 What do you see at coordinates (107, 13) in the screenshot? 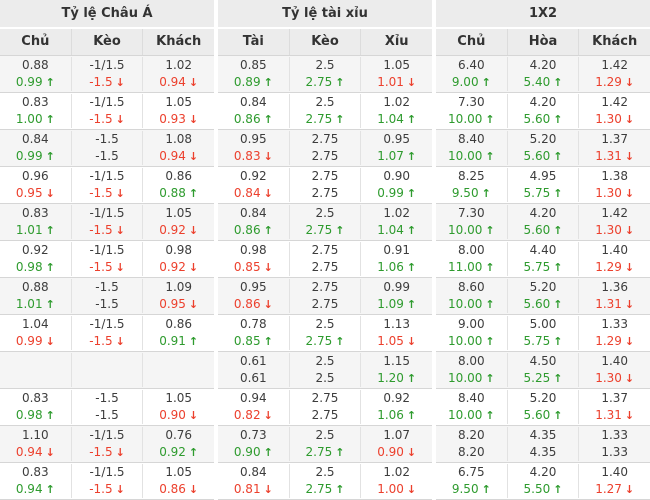
I see `section-title-asian: Tỷ lệ Châu Á` at bounding box center [107, 13].